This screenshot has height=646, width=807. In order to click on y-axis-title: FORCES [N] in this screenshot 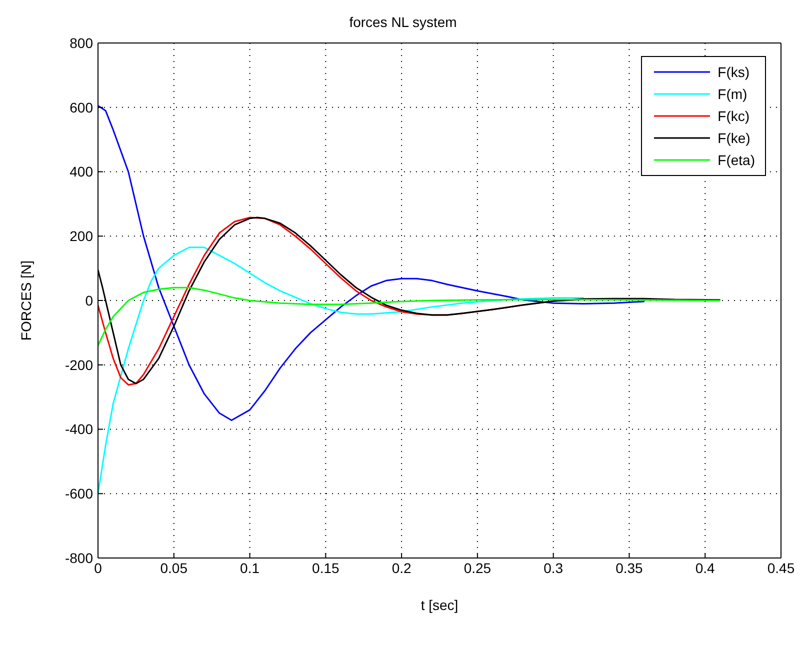, I will do `click(26, 300)`.